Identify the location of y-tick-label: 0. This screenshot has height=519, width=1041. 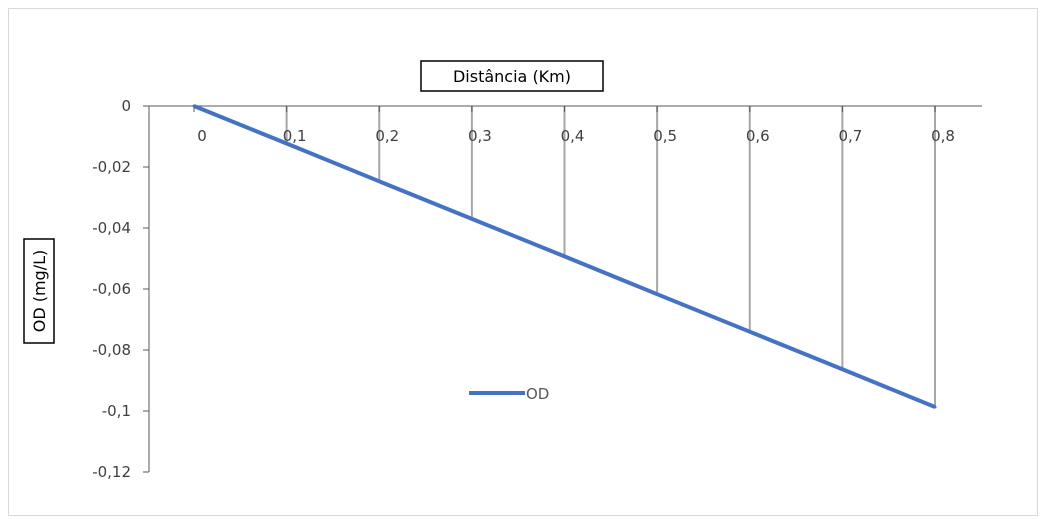
(126, 106).